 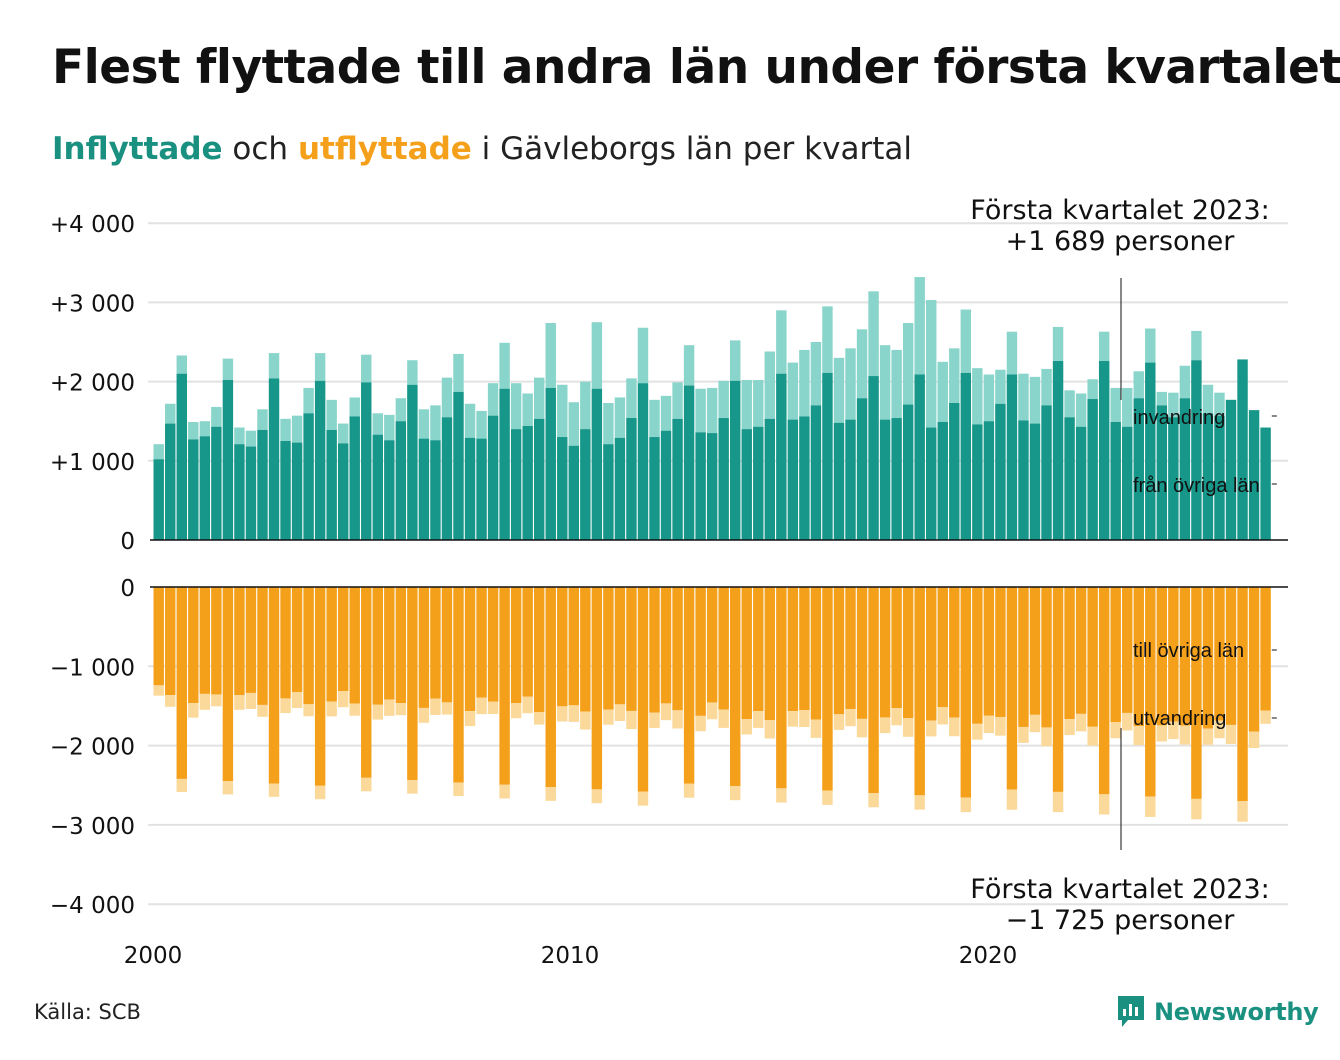 I want to click on y-tick-label-top: +4 000, so click(x=92, y=225).